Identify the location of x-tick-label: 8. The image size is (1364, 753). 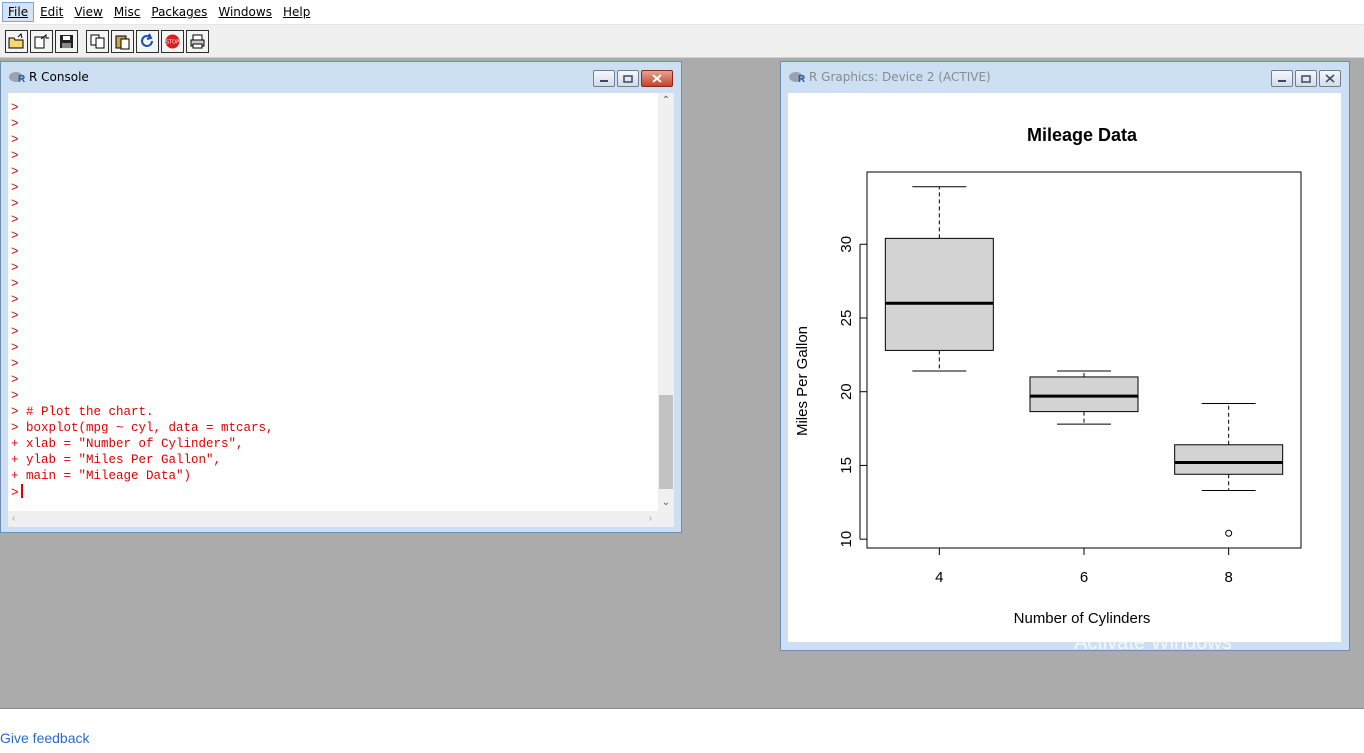
(1228, 577).